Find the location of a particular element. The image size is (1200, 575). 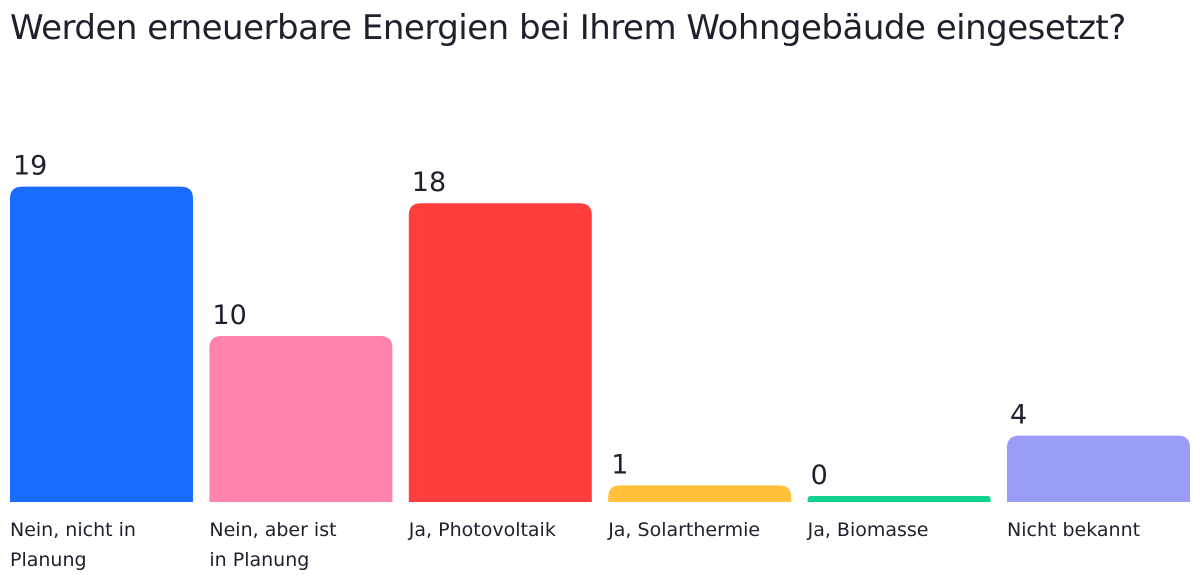

value-label-0: 19 is located at coordinates (30, 166).